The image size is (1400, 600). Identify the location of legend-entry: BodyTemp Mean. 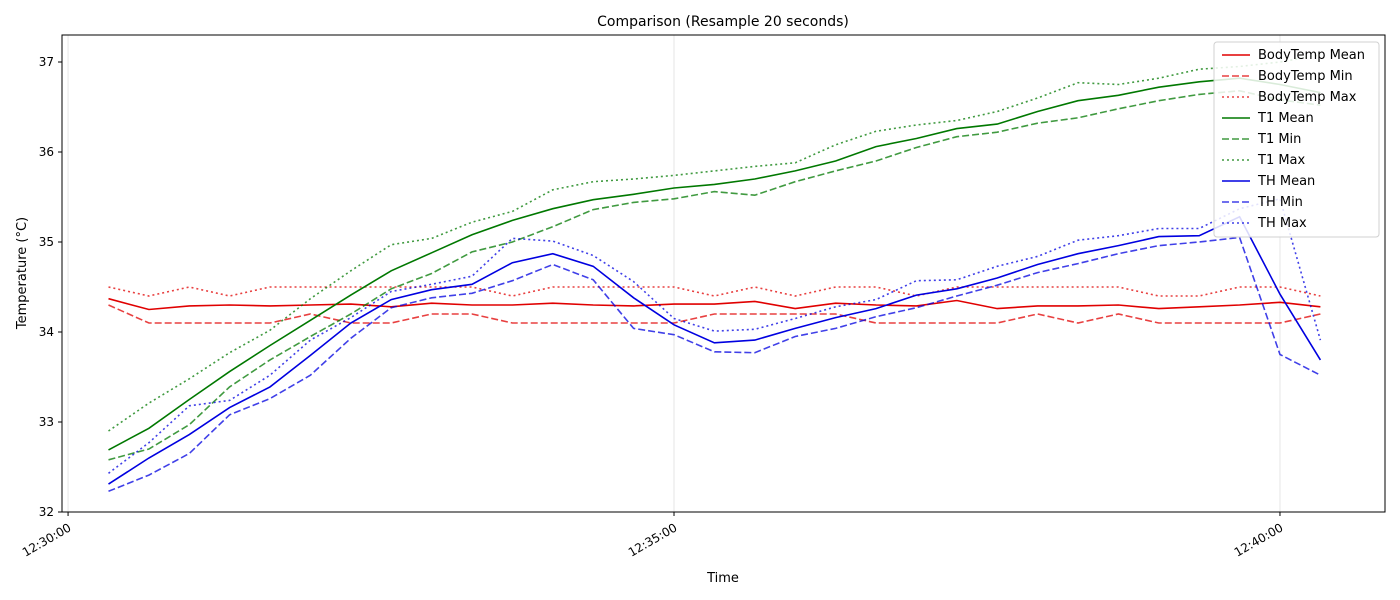
(1311, 55).